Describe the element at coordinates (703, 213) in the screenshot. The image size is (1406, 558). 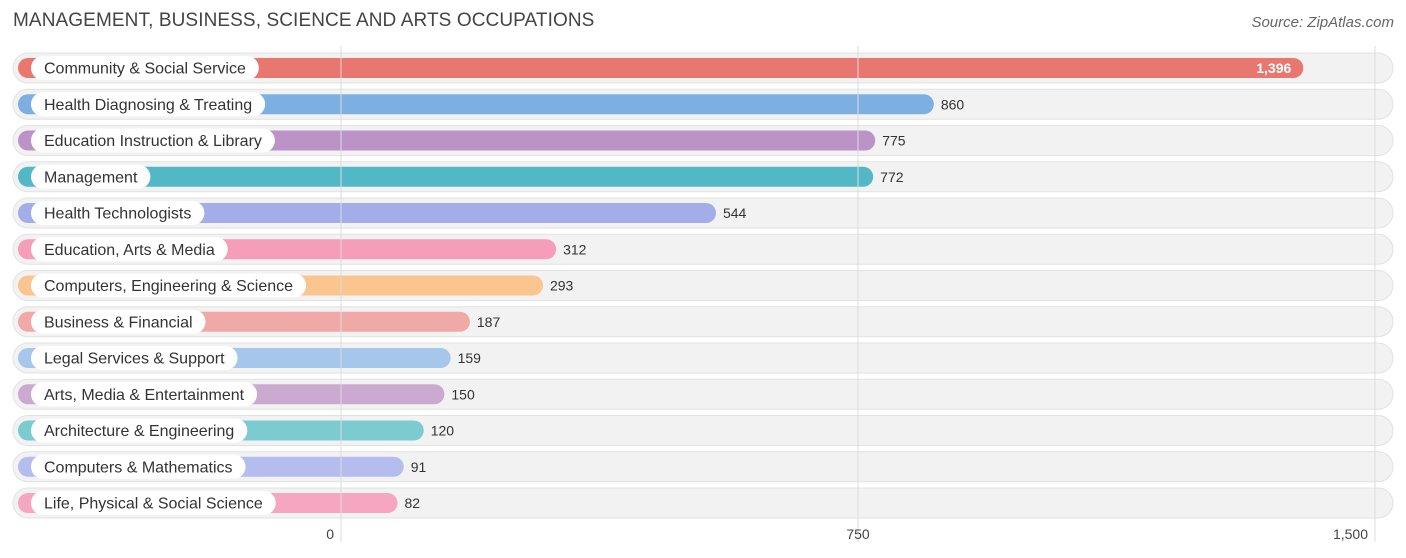
I see `table-row: Health Technologists 544` at that location.